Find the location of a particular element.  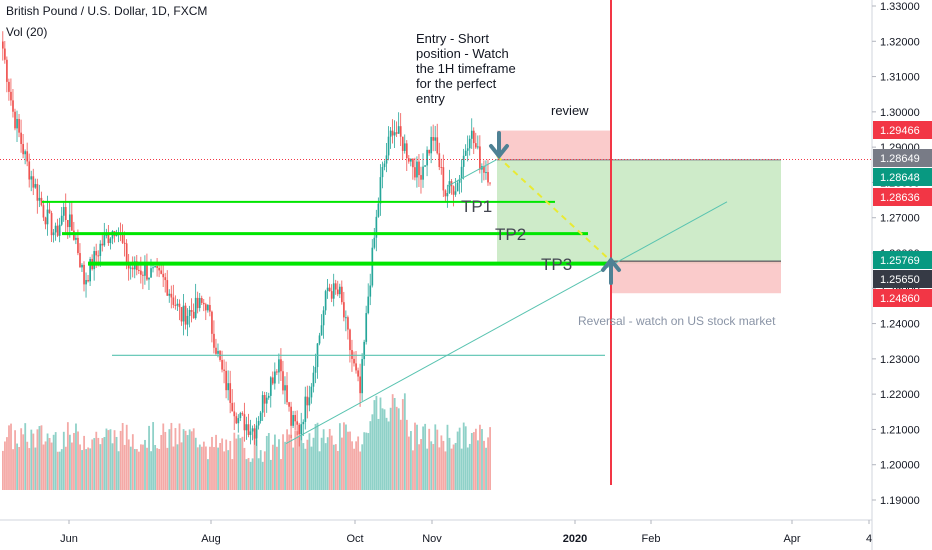

short-profit-zone is located at coordinates (639, 211).